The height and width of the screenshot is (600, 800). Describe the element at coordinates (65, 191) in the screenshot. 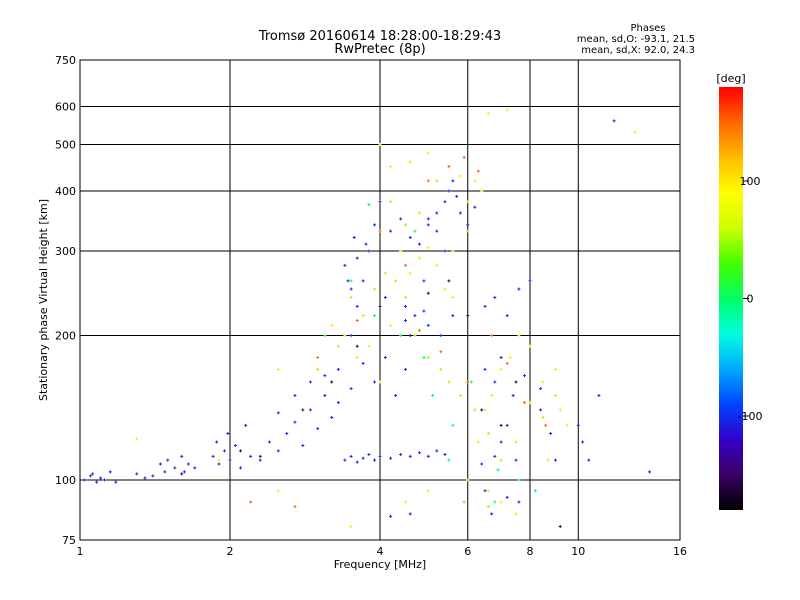

I see `y-tick-label: 400` at that location.